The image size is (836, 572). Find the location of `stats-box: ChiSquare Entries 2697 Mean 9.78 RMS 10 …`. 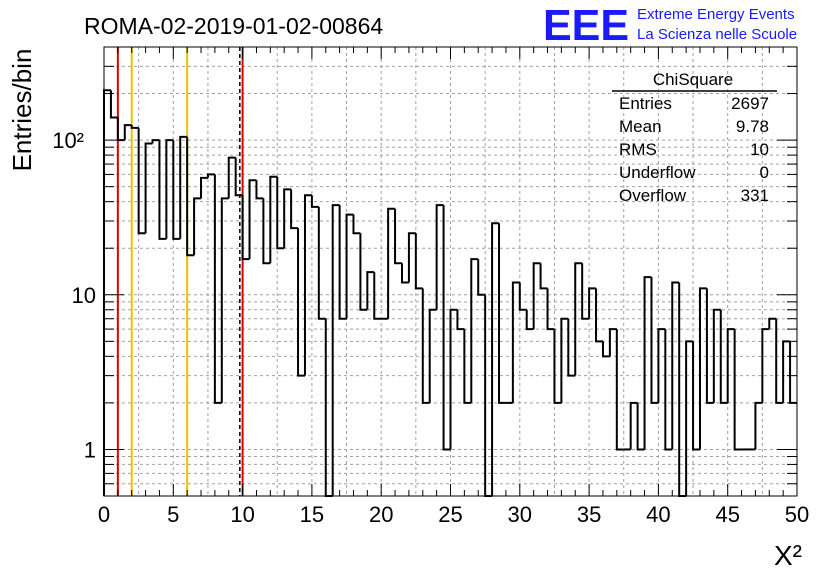

stats-box: ChiSquare Entries 2697 Mean 9.78 RMS 10 … is located at coordinates (694, 137).